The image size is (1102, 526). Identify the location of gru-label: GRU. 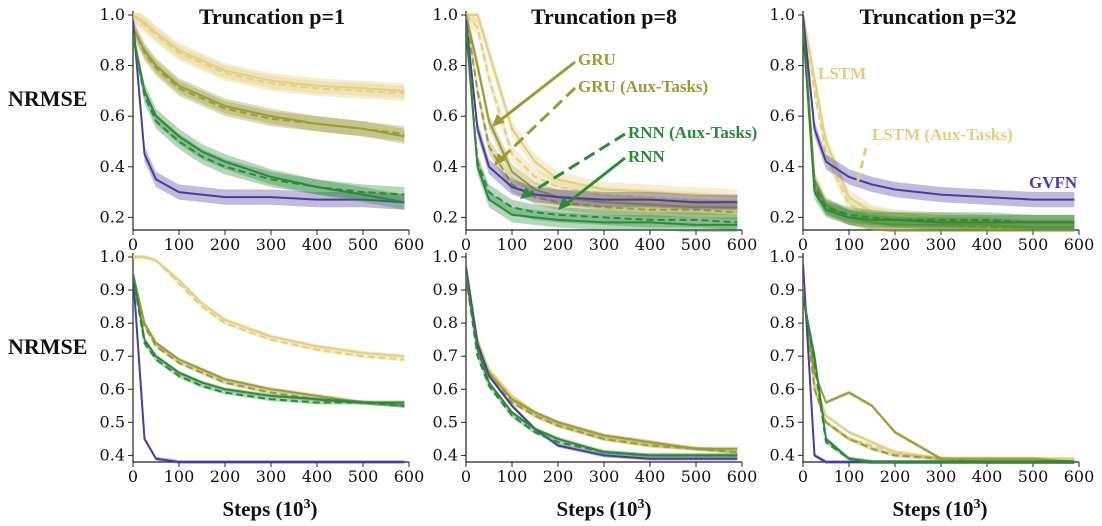
(597, 59).